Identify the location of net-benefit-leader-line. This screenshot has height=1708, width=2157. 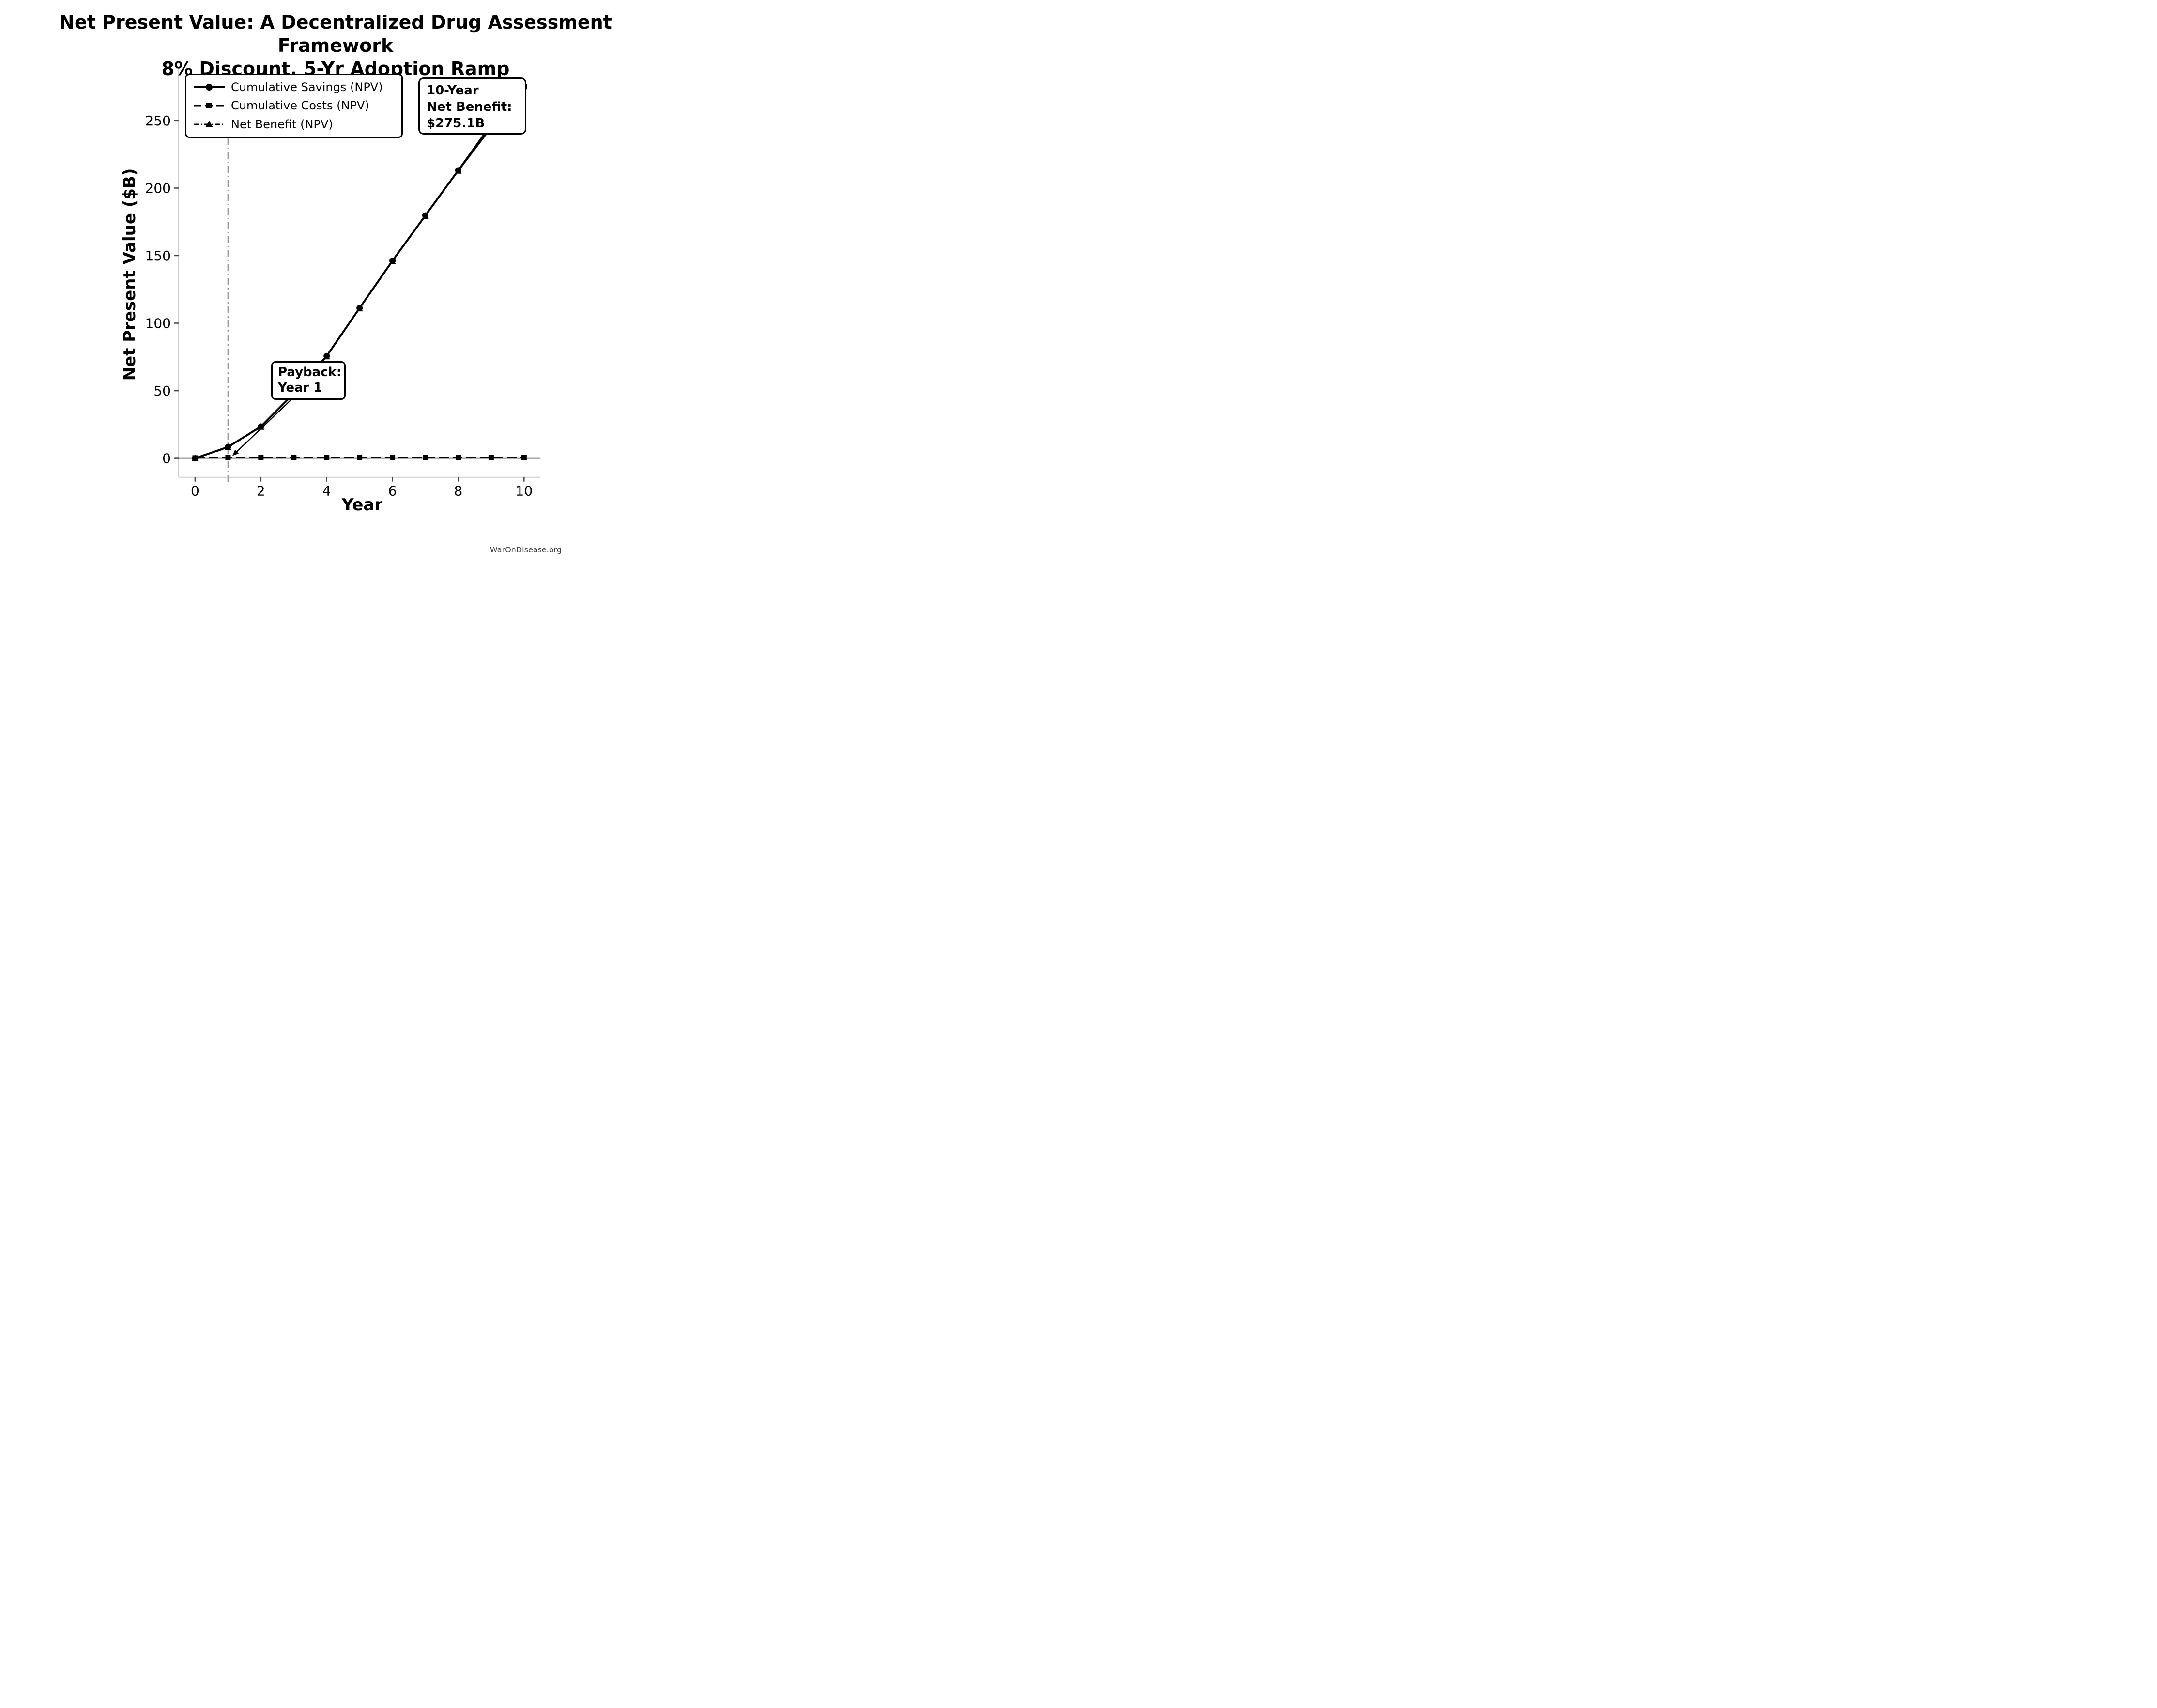
(464, 163).